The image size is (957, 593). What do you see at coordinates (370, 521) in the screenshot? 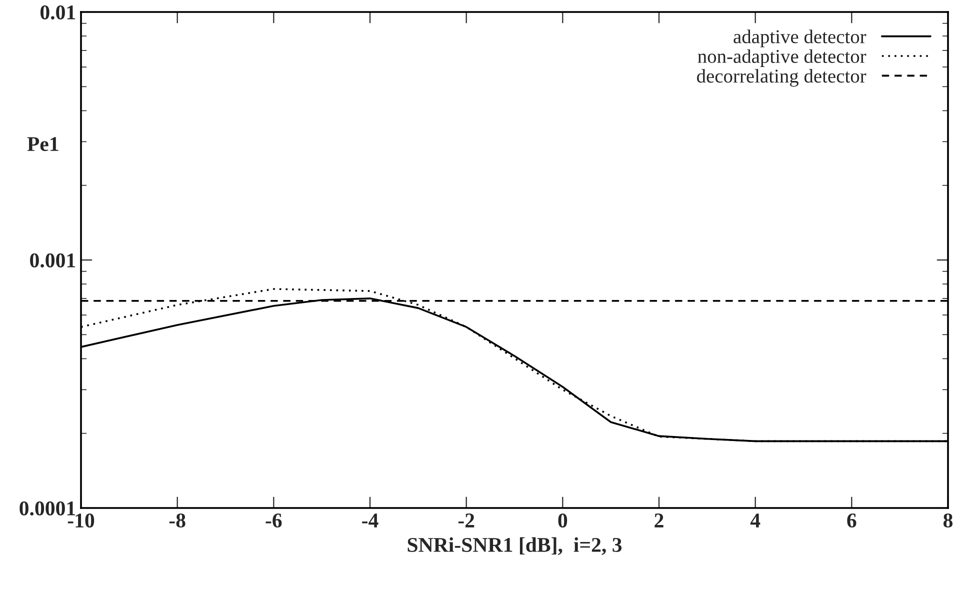
I see `x-tick-label: -4` at bounding box center [370, 521].